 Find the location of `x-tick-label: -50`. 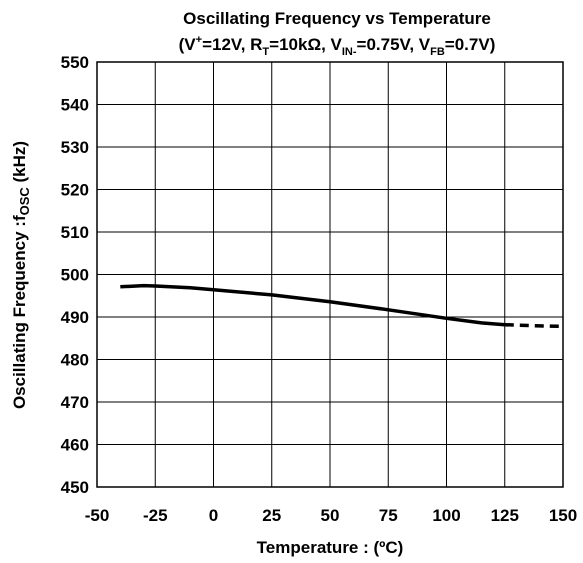

x-tick-label: -50 is located at coordinates (97, 515).